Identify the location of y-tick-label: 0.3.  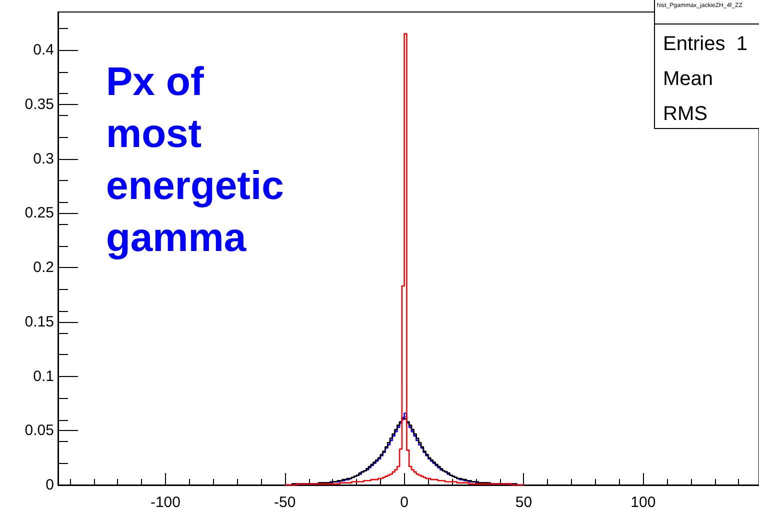
(43, 159).